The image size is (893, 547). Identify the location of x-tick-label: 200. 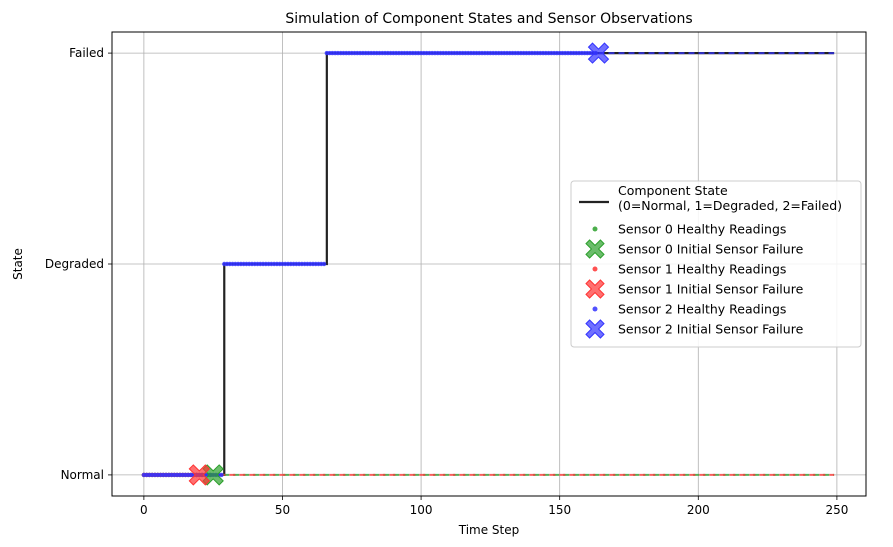
(698, 510).